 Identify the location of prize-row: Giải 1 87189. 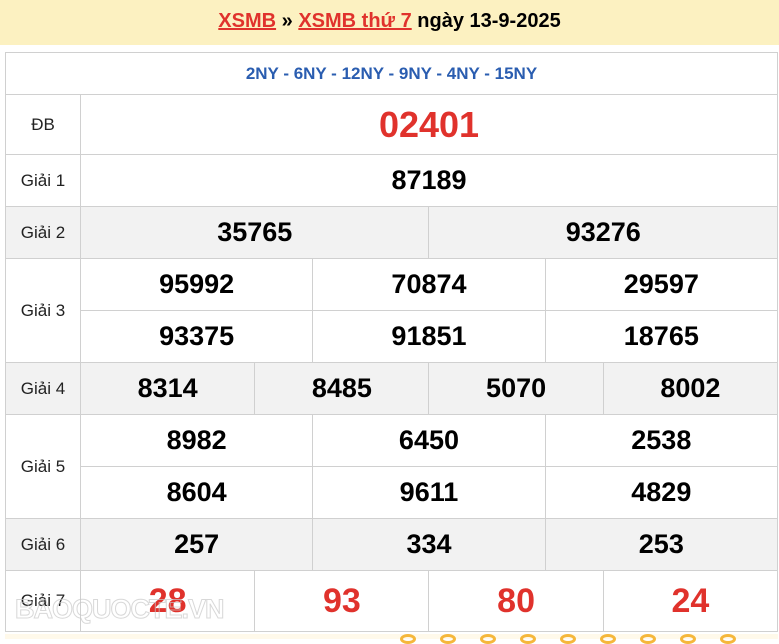
(391, 180).